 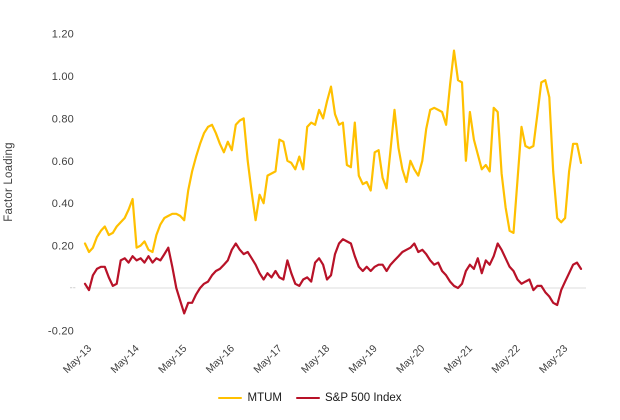 What do you see at coordinates (267, 359) in the screenshot?
I see `x-tick-label-May-17: May-17` at bounding box center [267, 359].